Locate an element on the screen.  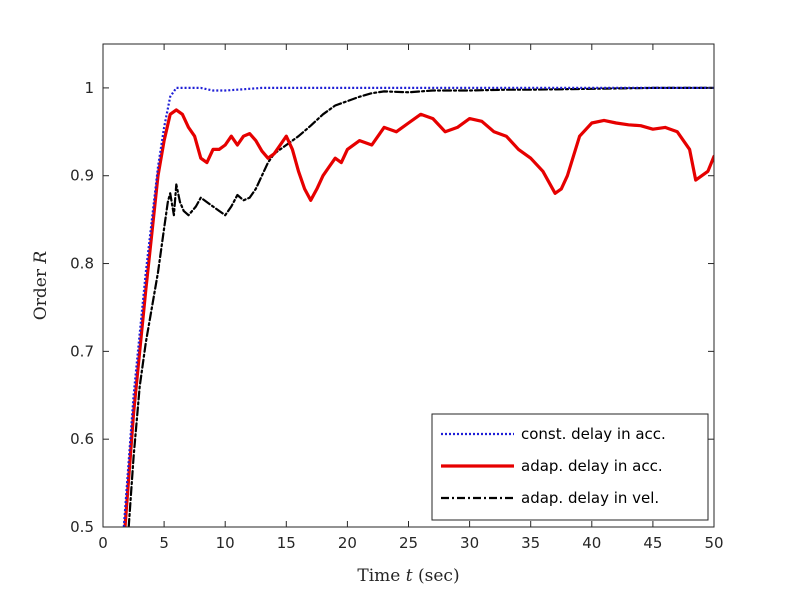
x-tick-label: 0 is located at coordinates (103, 543).